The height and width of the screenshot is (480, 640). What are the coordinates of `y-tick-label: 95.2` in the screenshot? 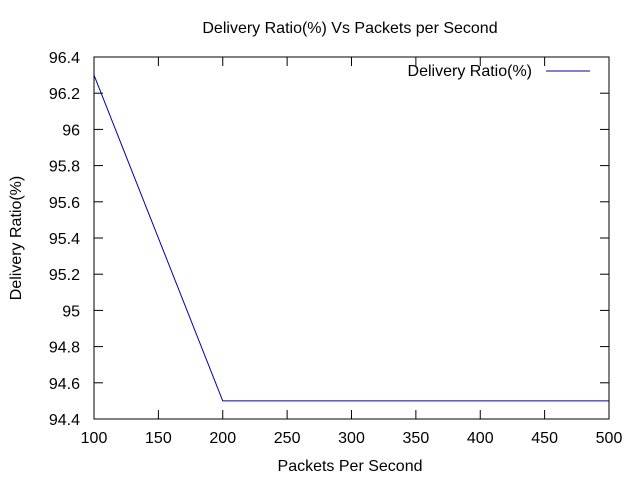 It's located at (64, 275).